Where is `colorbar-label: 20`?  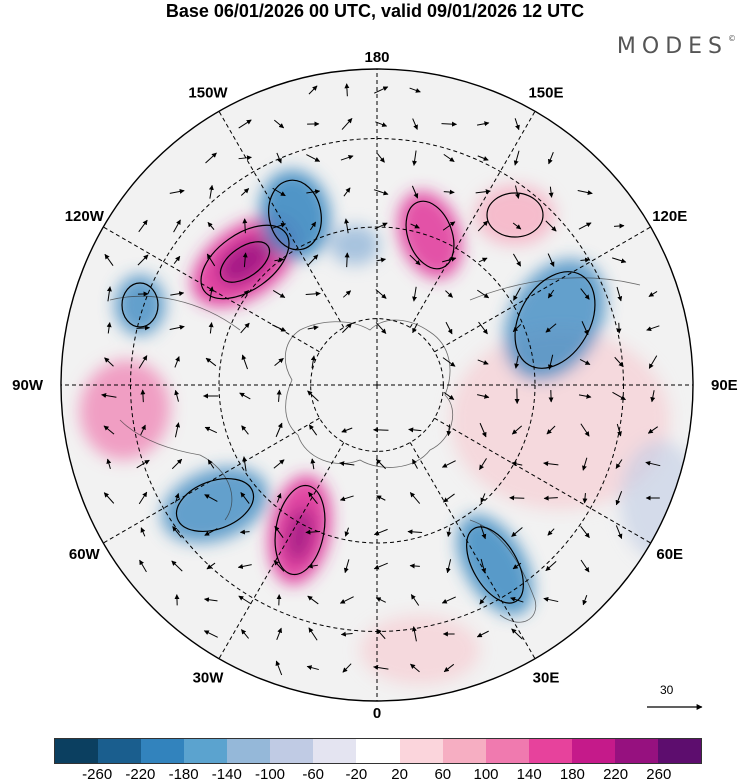
colorbar-label: 20 is located at coordinates (399, 774).